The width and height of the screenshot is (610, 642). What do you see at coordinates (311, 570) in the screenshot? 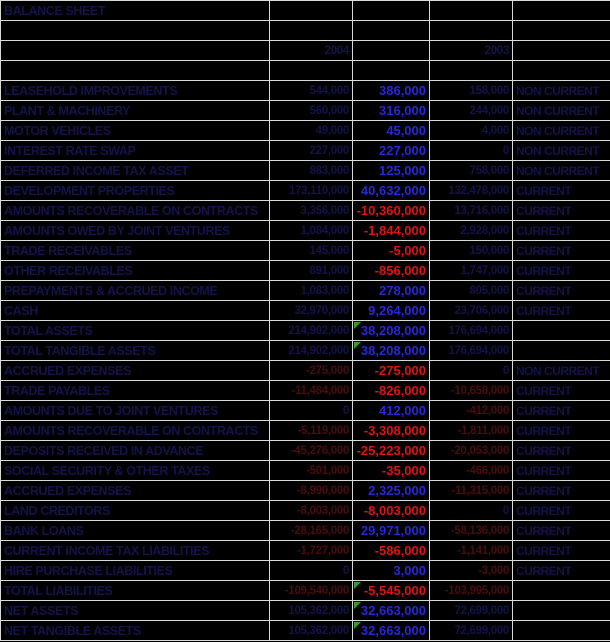
I see `cell-2004: 0` at bounding box center [311, 570].